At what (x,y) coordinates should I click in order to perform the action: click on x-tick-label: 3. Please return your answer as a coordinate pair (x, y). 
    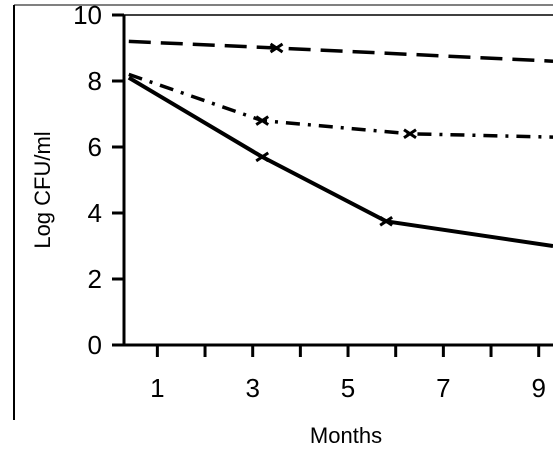
    Looking at the image, I should click on (252, 388).